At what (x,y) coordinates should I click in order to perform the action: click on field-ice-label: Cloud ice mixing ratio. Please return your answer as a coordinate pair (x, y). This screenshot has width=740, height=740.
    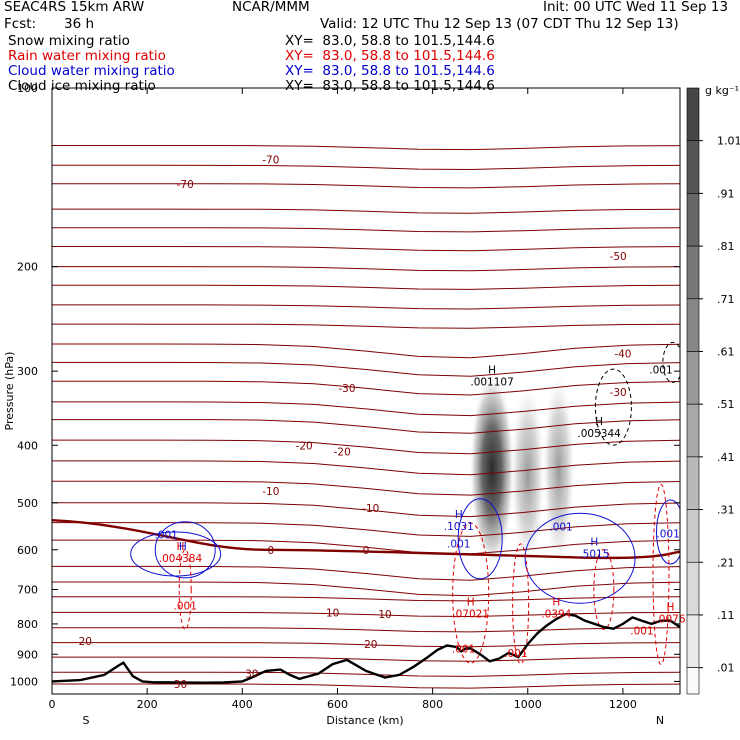
    Looking at the image, I should click on (82, 86).